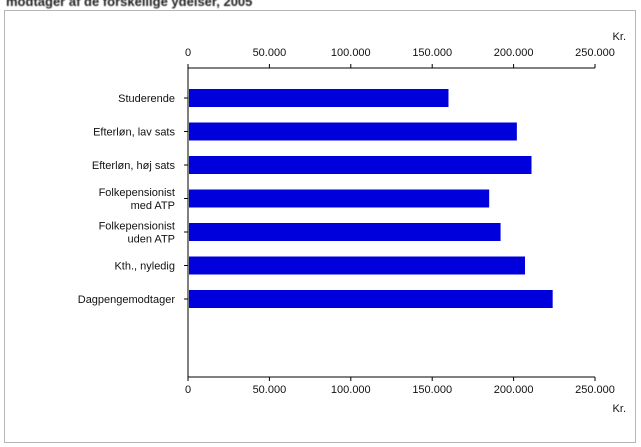  What do you see at coordinates (619, 37) in the screenshot?
I see `top-unit-label: Kr.` at bounding box center [619, 37].